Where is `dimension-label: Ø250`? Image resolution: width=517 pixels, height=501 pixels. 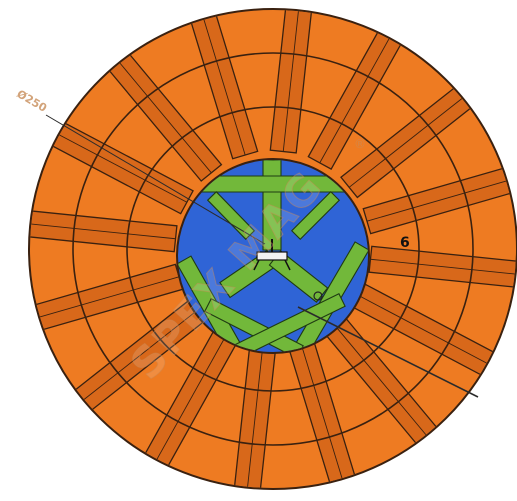 dimension-label: Ø250 is located at coordinates (32, 101).